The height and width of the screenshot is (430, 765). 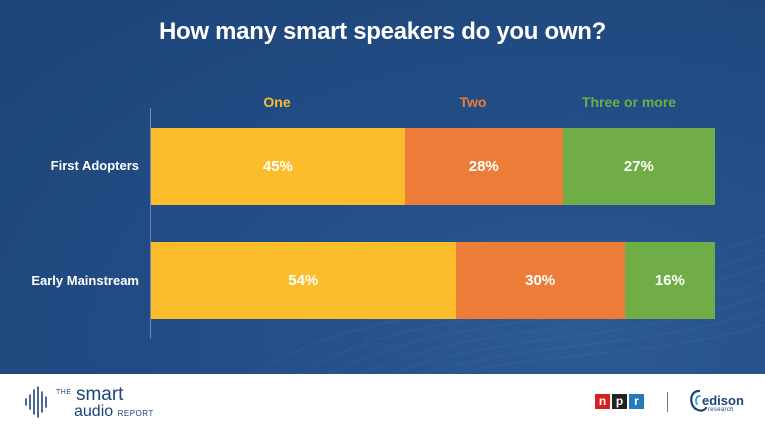 I want to click on bar-first-adopters-three-or-more: 27%, so click(x=638, y=166).